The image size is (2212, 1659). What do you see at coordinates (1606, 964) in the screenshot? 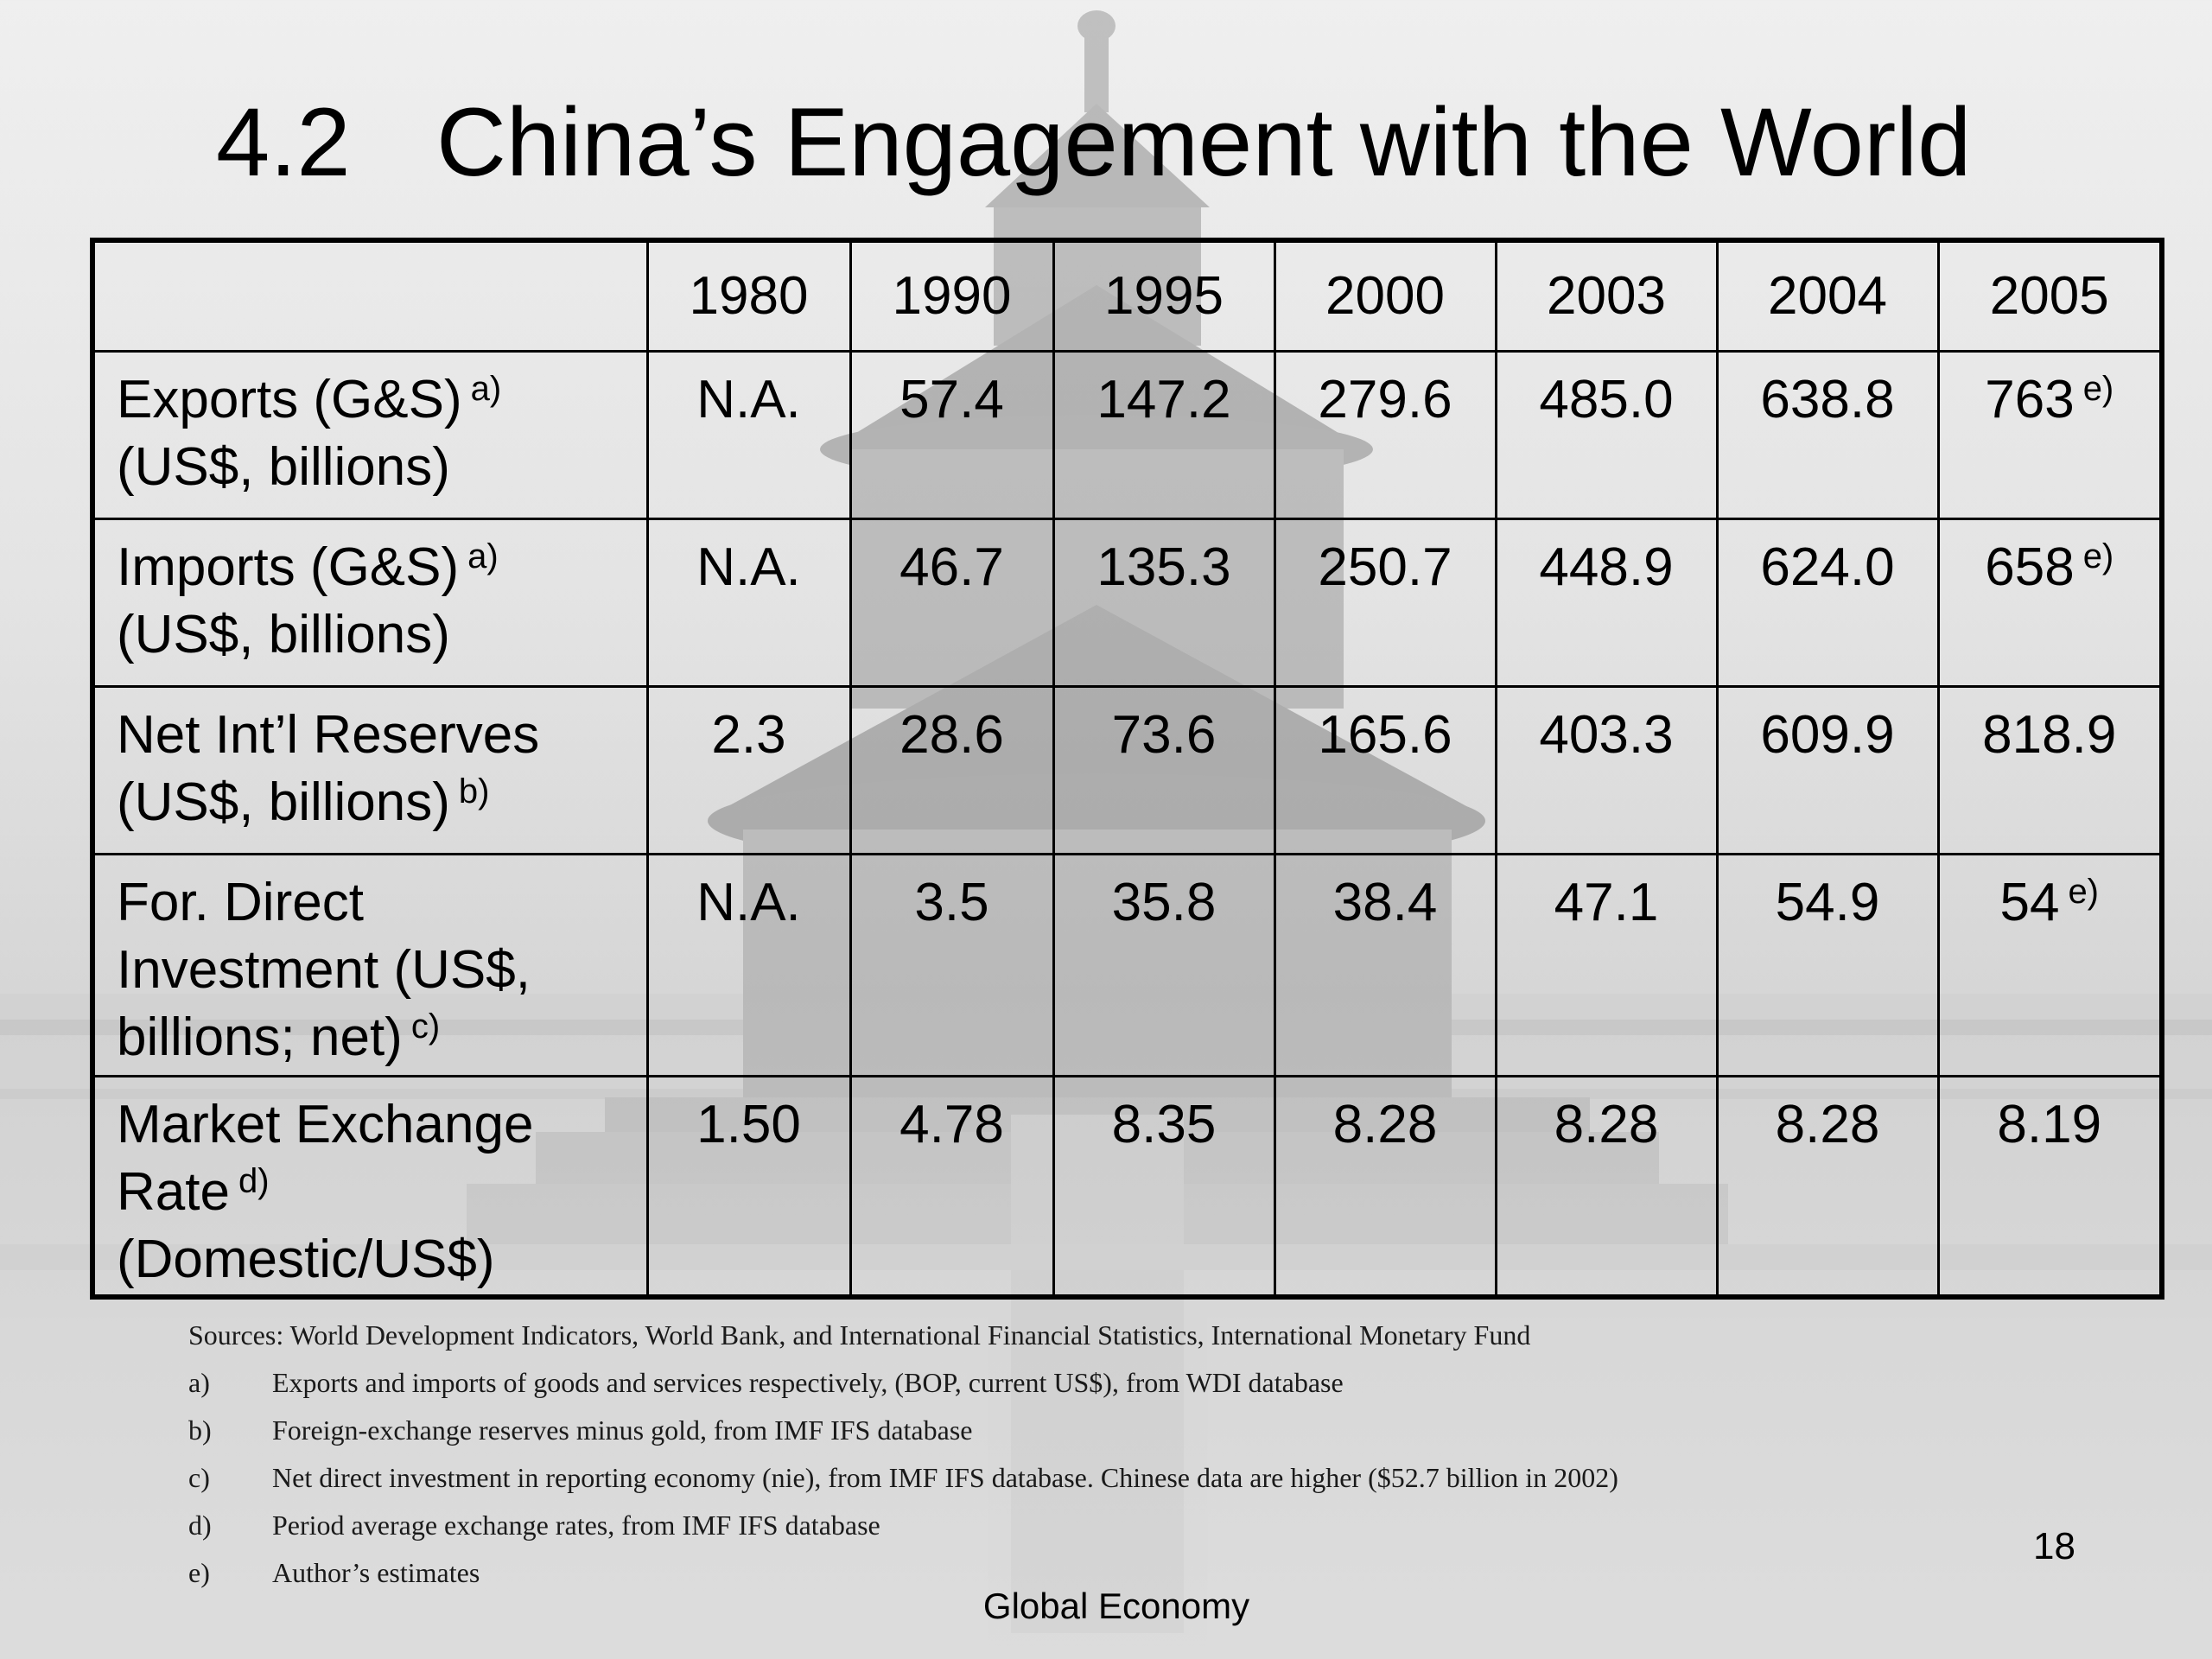
I see `table-cell: 47.1` at bounding box center [1606, 964].